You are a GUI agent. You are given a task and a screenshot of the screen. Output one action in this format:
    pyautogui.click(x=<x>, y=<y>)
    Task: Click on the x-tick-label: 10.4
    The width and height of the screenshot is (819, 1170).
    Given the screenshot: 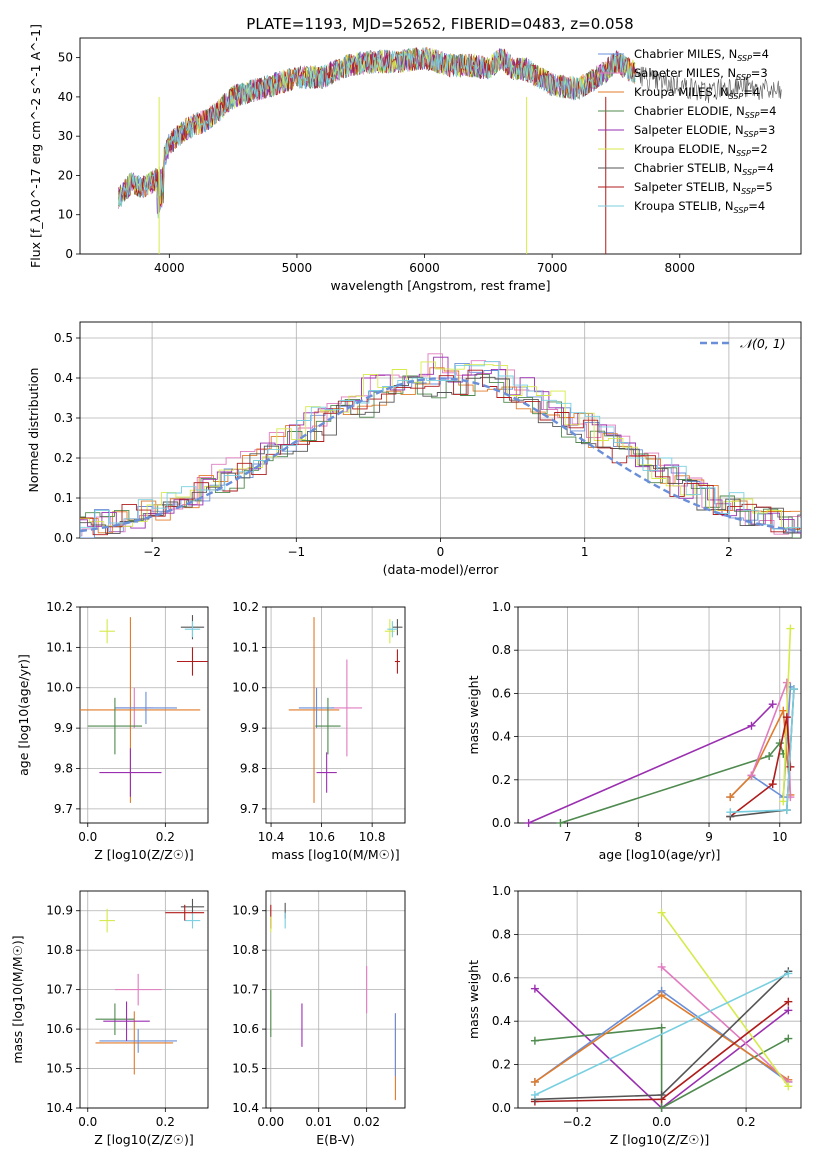 What is the action you would take?
    pyautogui.click(x=271, y=837)
    